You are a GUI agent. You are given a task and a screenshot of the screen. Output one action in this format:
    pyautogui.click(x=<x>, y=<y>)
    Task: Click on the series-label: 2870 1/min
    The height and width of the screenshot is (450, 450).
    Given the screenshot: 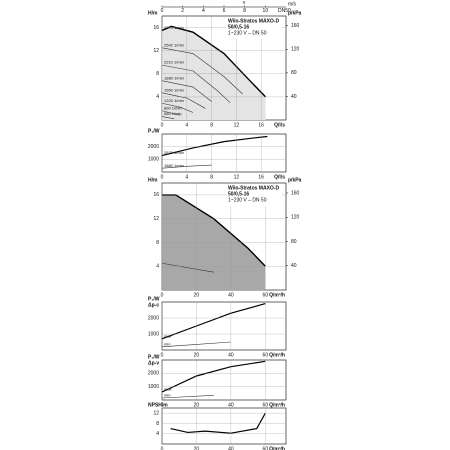 What is the action you would take?
    pyautogui.click(x=174, y=152)
    